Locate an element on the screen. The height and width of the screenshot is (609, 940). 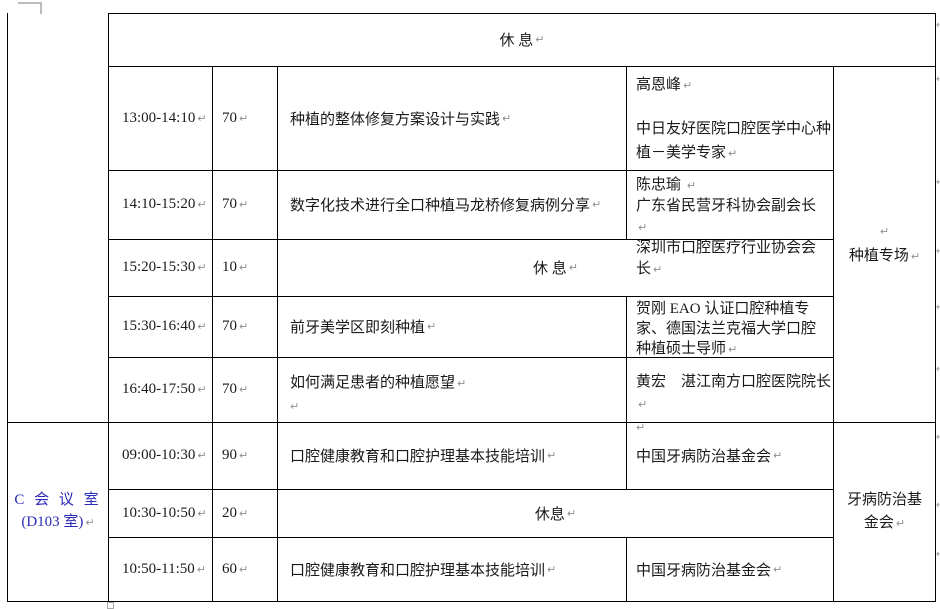
time-cell: 13:00-14:10 ↵ is located at coordinates (160, 118).